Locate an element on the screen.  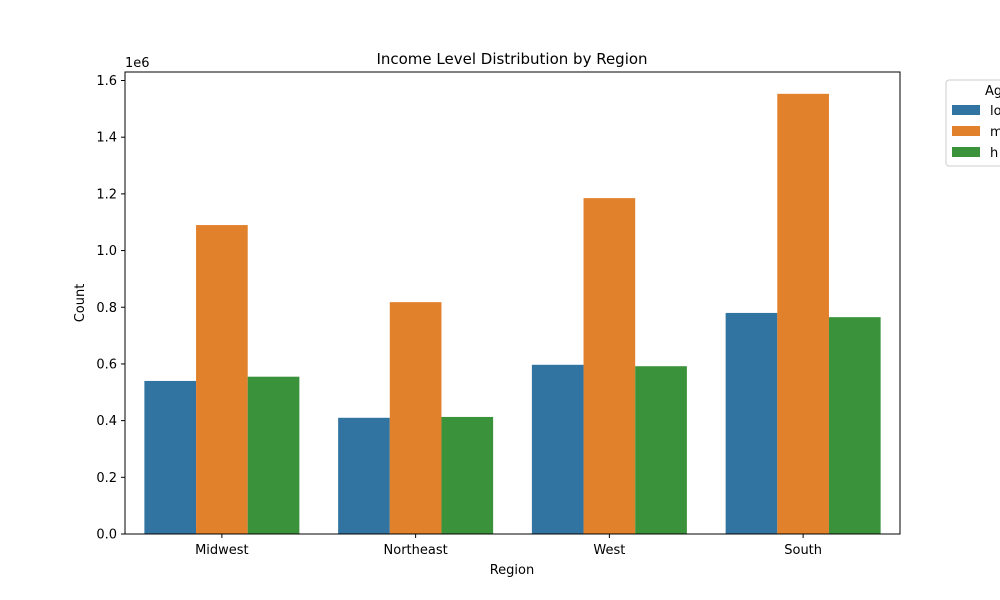
y-tick-label: 1.0 is located at coordinates (106, 251).